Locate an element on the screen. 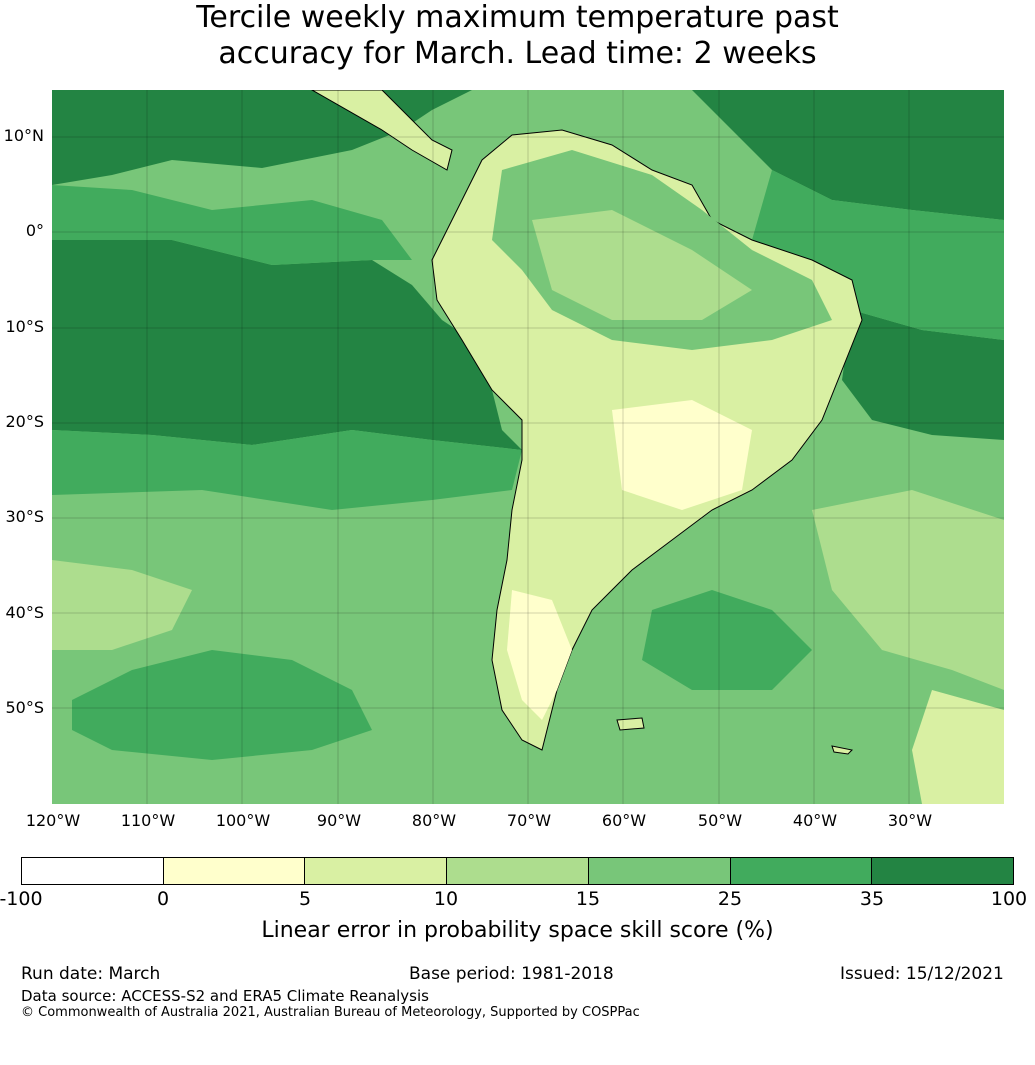  lat-label: 10°N is located at coordinates (23, 135).